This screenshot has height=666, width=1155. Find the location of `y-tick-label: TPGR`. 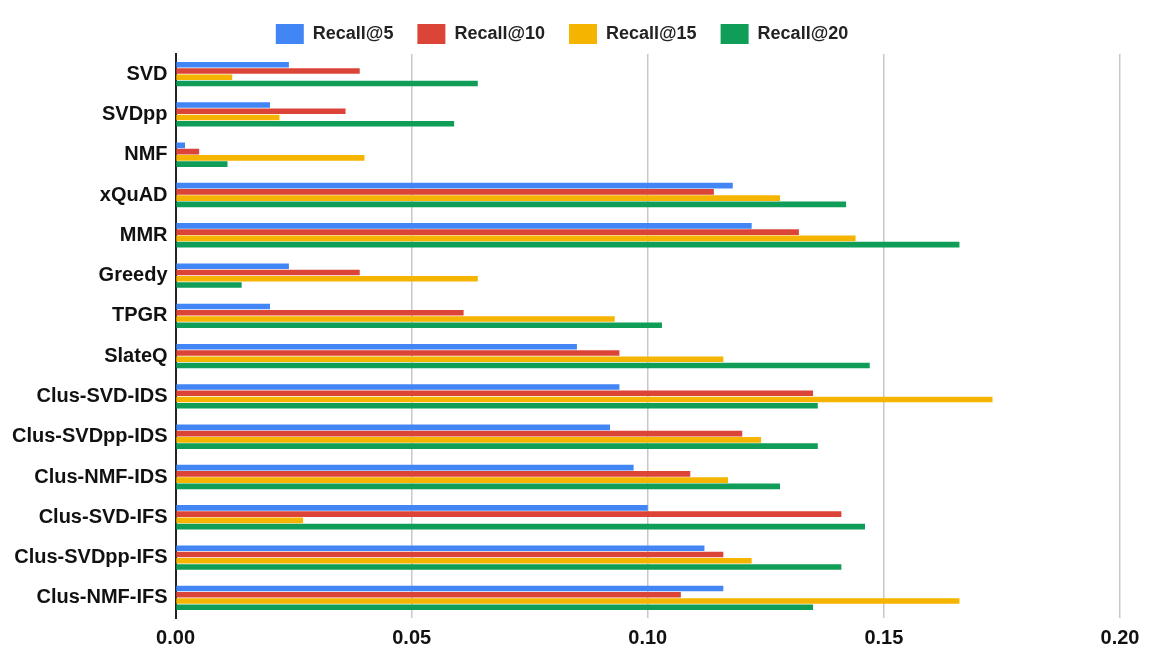

y-tick-label: TPGR is located at coordinates (140, 314).